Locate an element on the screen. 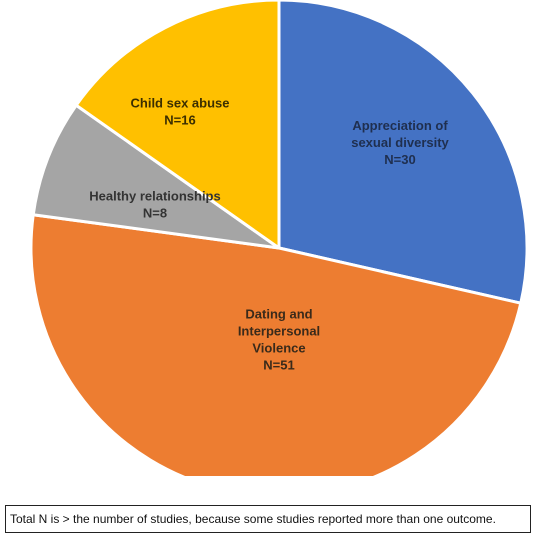 The width and height of the screenshot is (538, 540). slice-label-line: N=8 is located at coordinates (155, 213).